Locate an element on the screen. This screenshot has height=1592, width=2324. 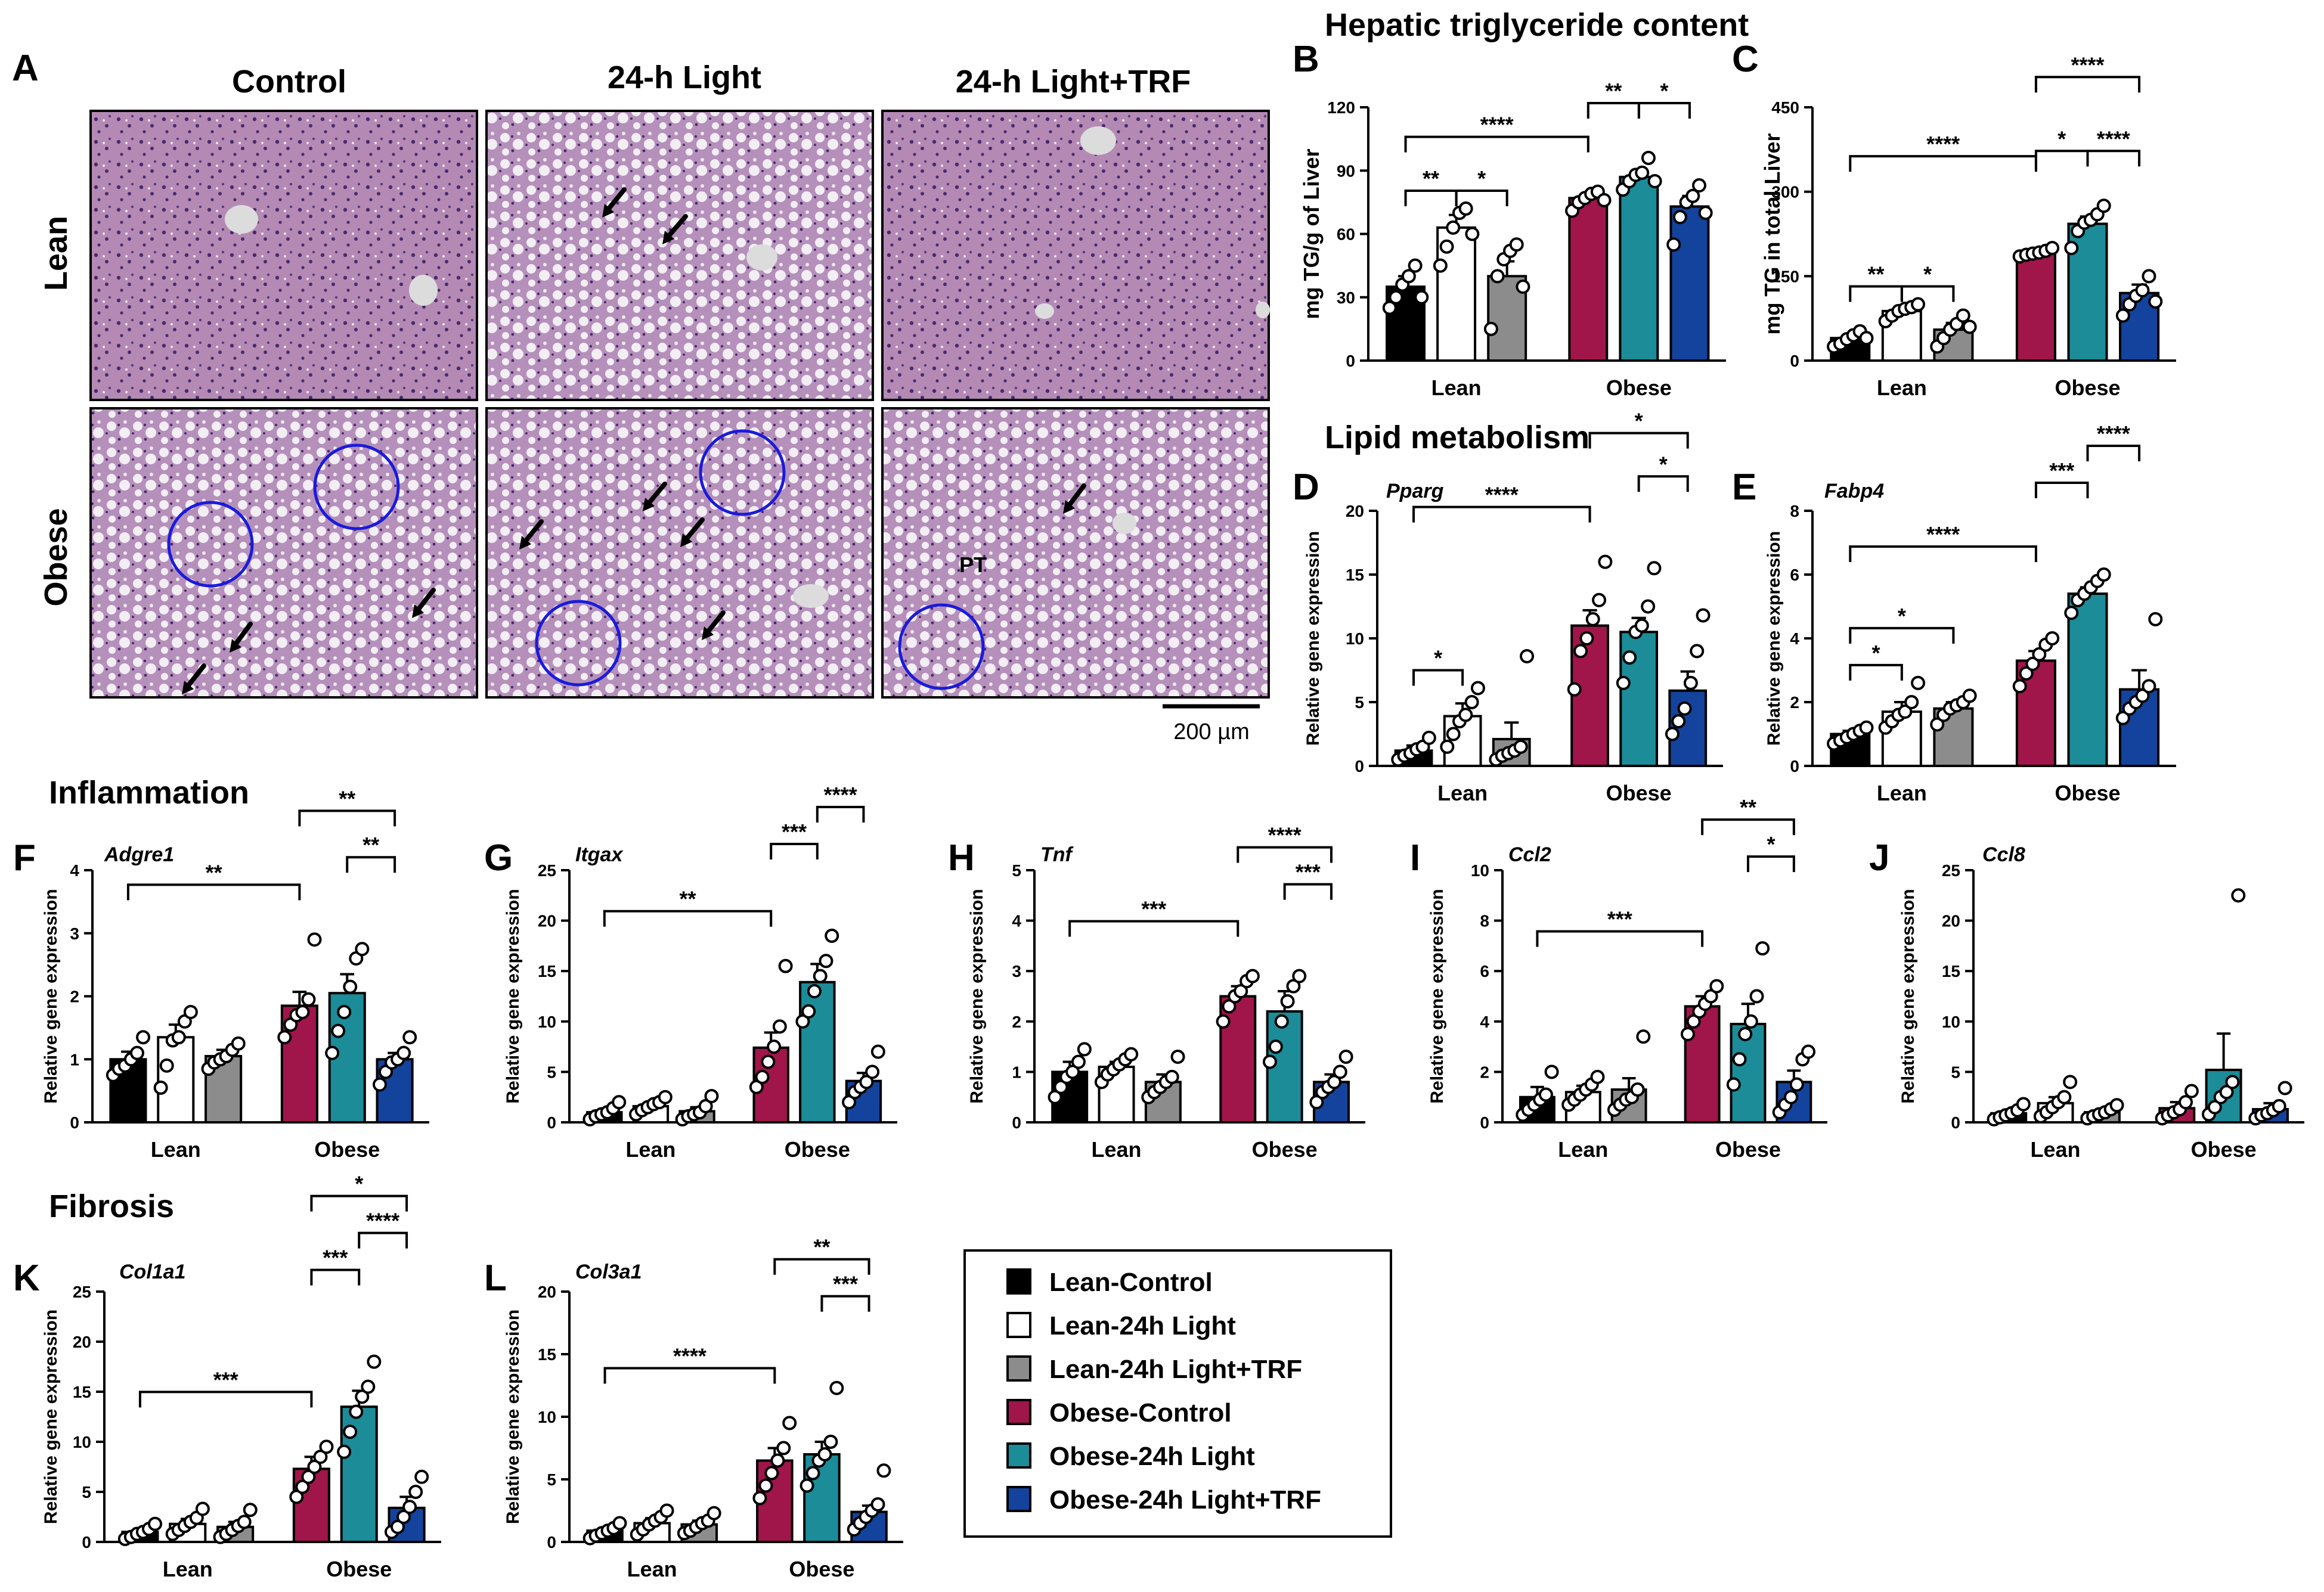
bar-obese-24h-light is located at coordinates (817, 1052).